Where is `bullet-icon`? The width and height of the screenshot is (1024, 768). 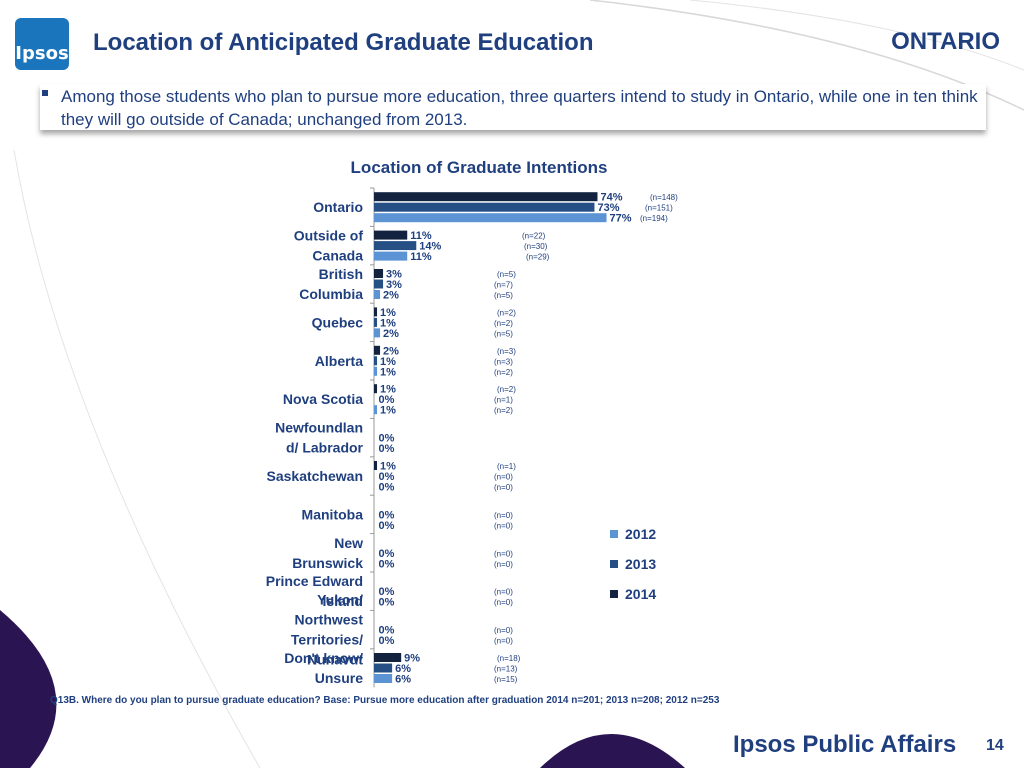 bullet-icon is located at coordinates (45, 93).